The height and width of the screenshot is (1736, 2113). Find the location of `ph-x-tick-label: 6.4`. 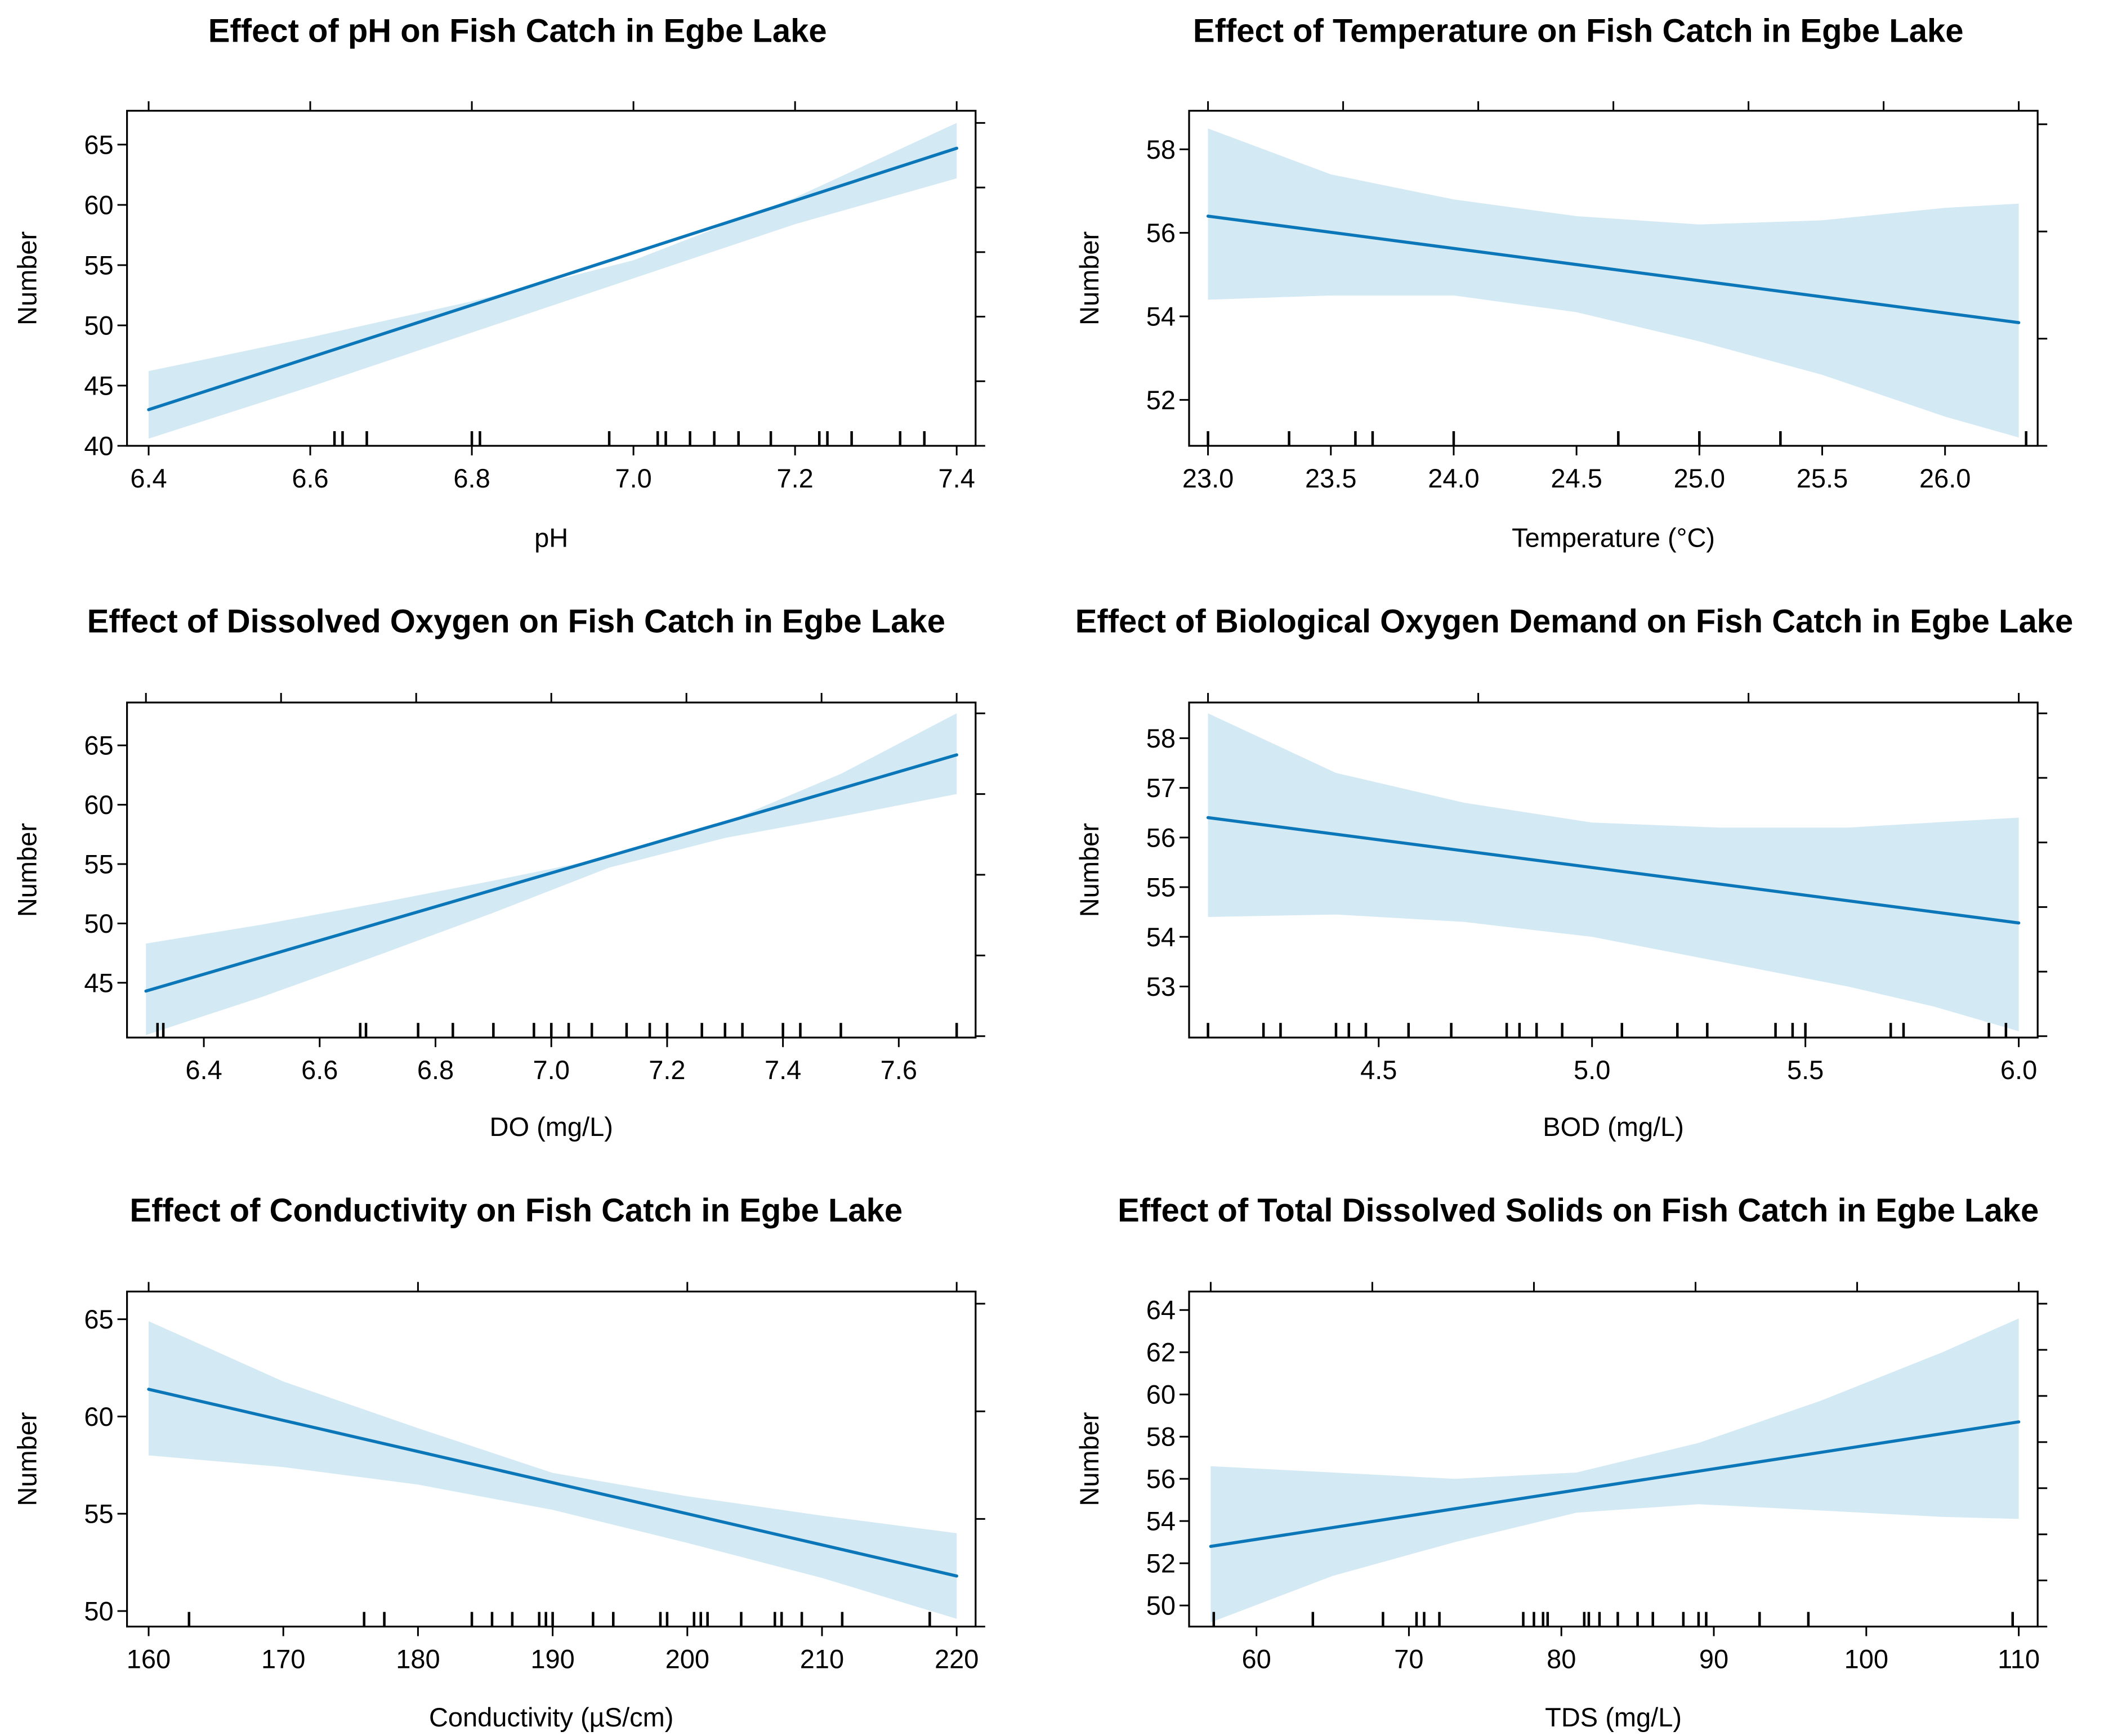

ph-x-tick-label: 6.4 is located at coordinates (148, 478).